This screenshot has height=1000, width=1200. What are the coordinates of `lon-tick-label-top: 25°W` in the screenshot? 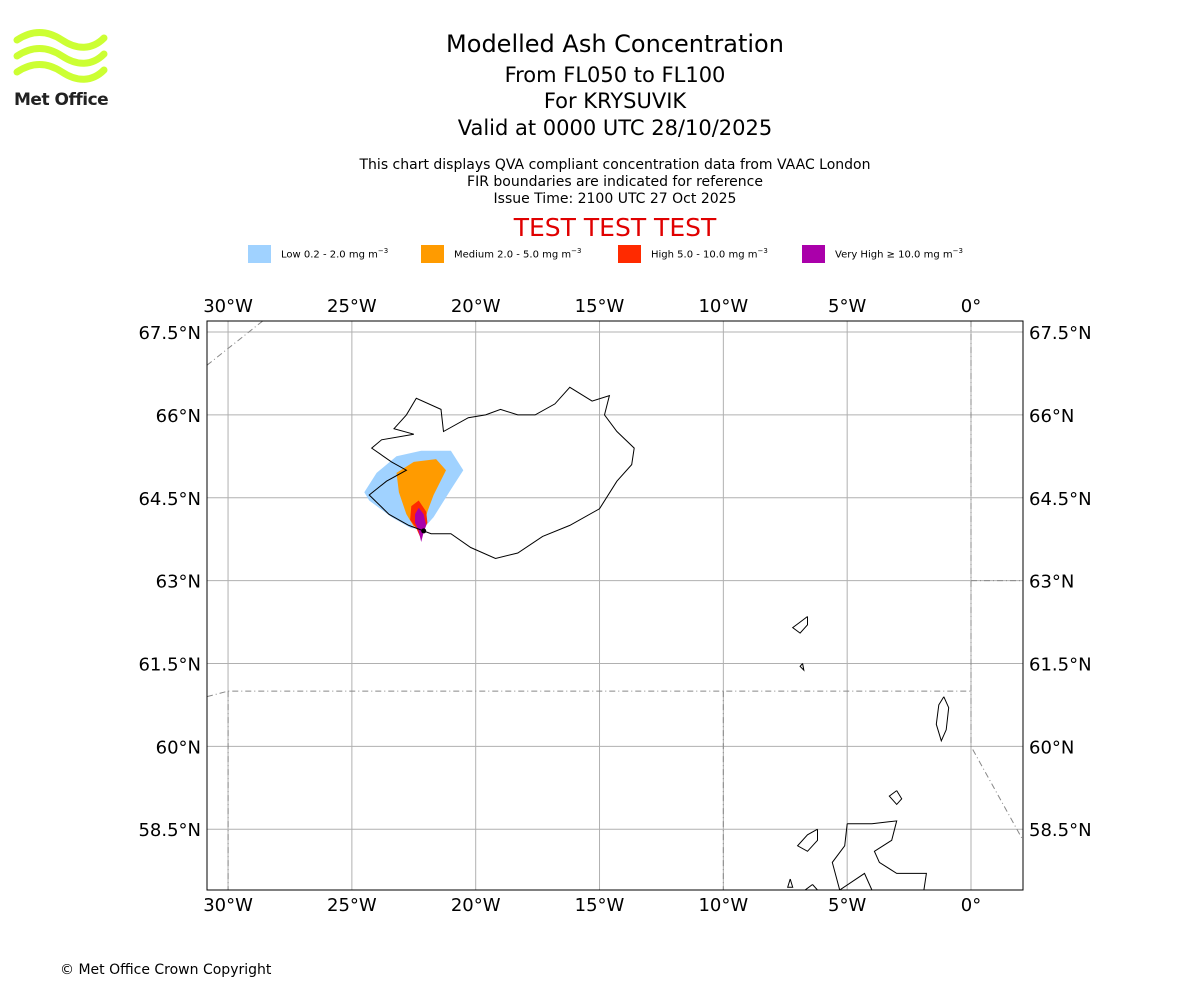 It's located at (352, 306).